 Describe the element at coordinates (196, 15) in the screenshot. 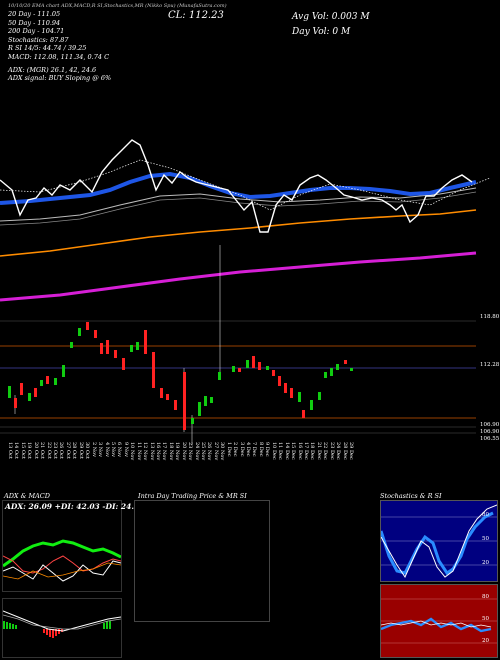

I see `close-price: CL: 112.23` at that location.